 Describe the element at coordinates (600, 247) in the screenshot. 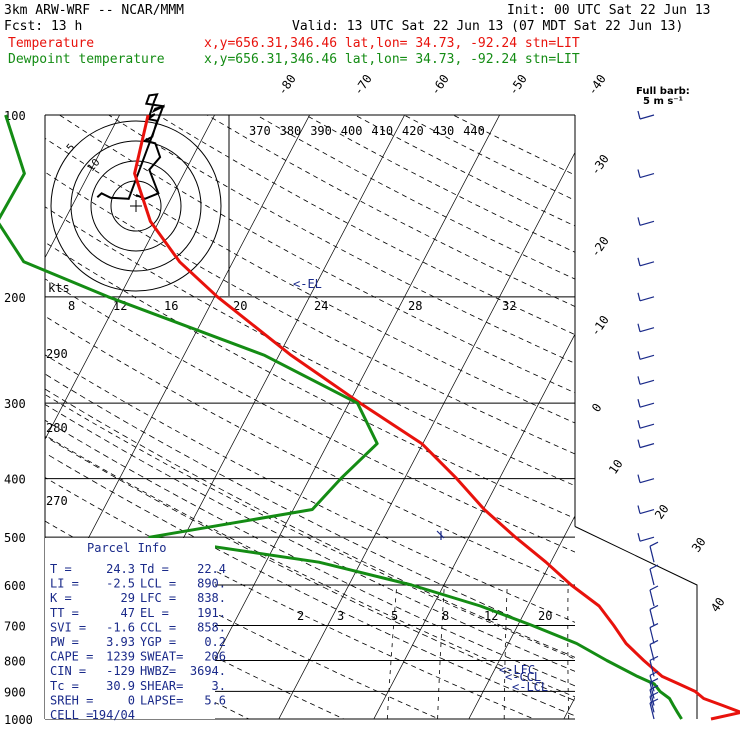

I see `isotherm-label: -20` at that location.